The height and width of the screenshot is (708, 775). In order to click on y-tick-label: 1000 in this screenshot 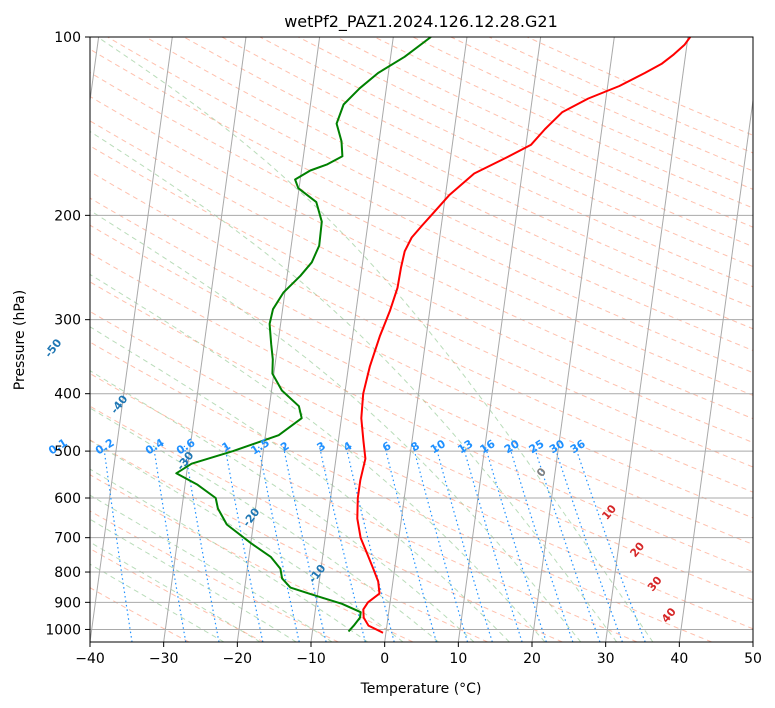, I will do `click(63, 630)`.